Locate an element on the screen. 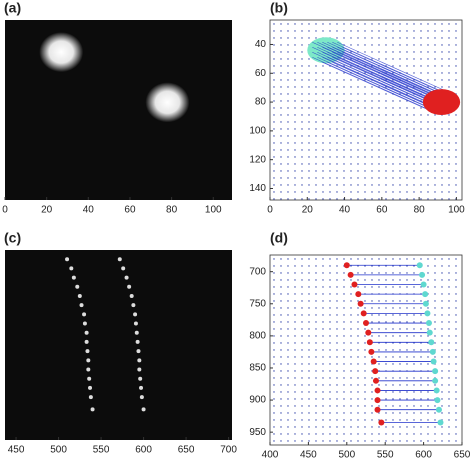 This screenshot has width=474, height=474. x-tick-label: 600 is located at coordinates (423, 455).